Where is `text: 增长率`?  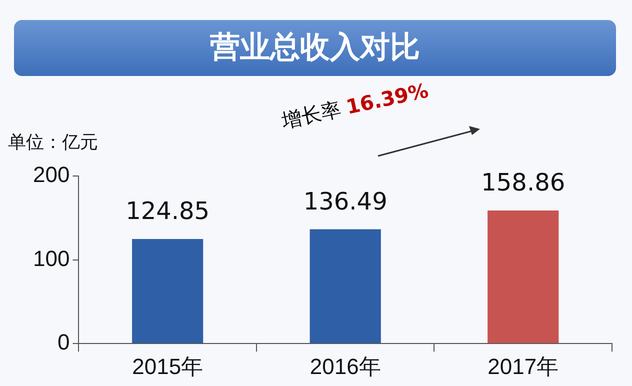
text: 增长率 is located at coordinates (311, 114).